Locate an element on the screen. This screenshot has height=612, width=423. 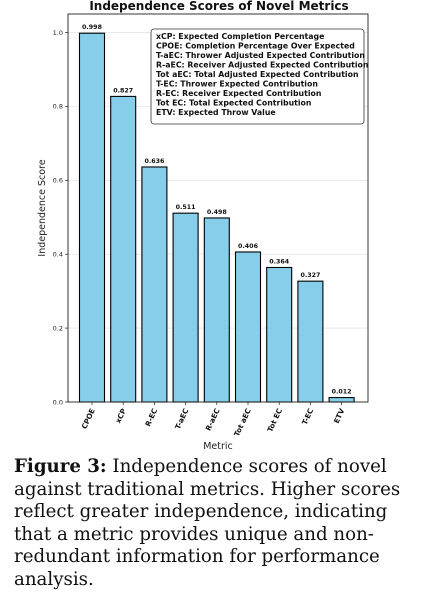
x-tick-label: R-aEC is located at coordinates (212, 419).